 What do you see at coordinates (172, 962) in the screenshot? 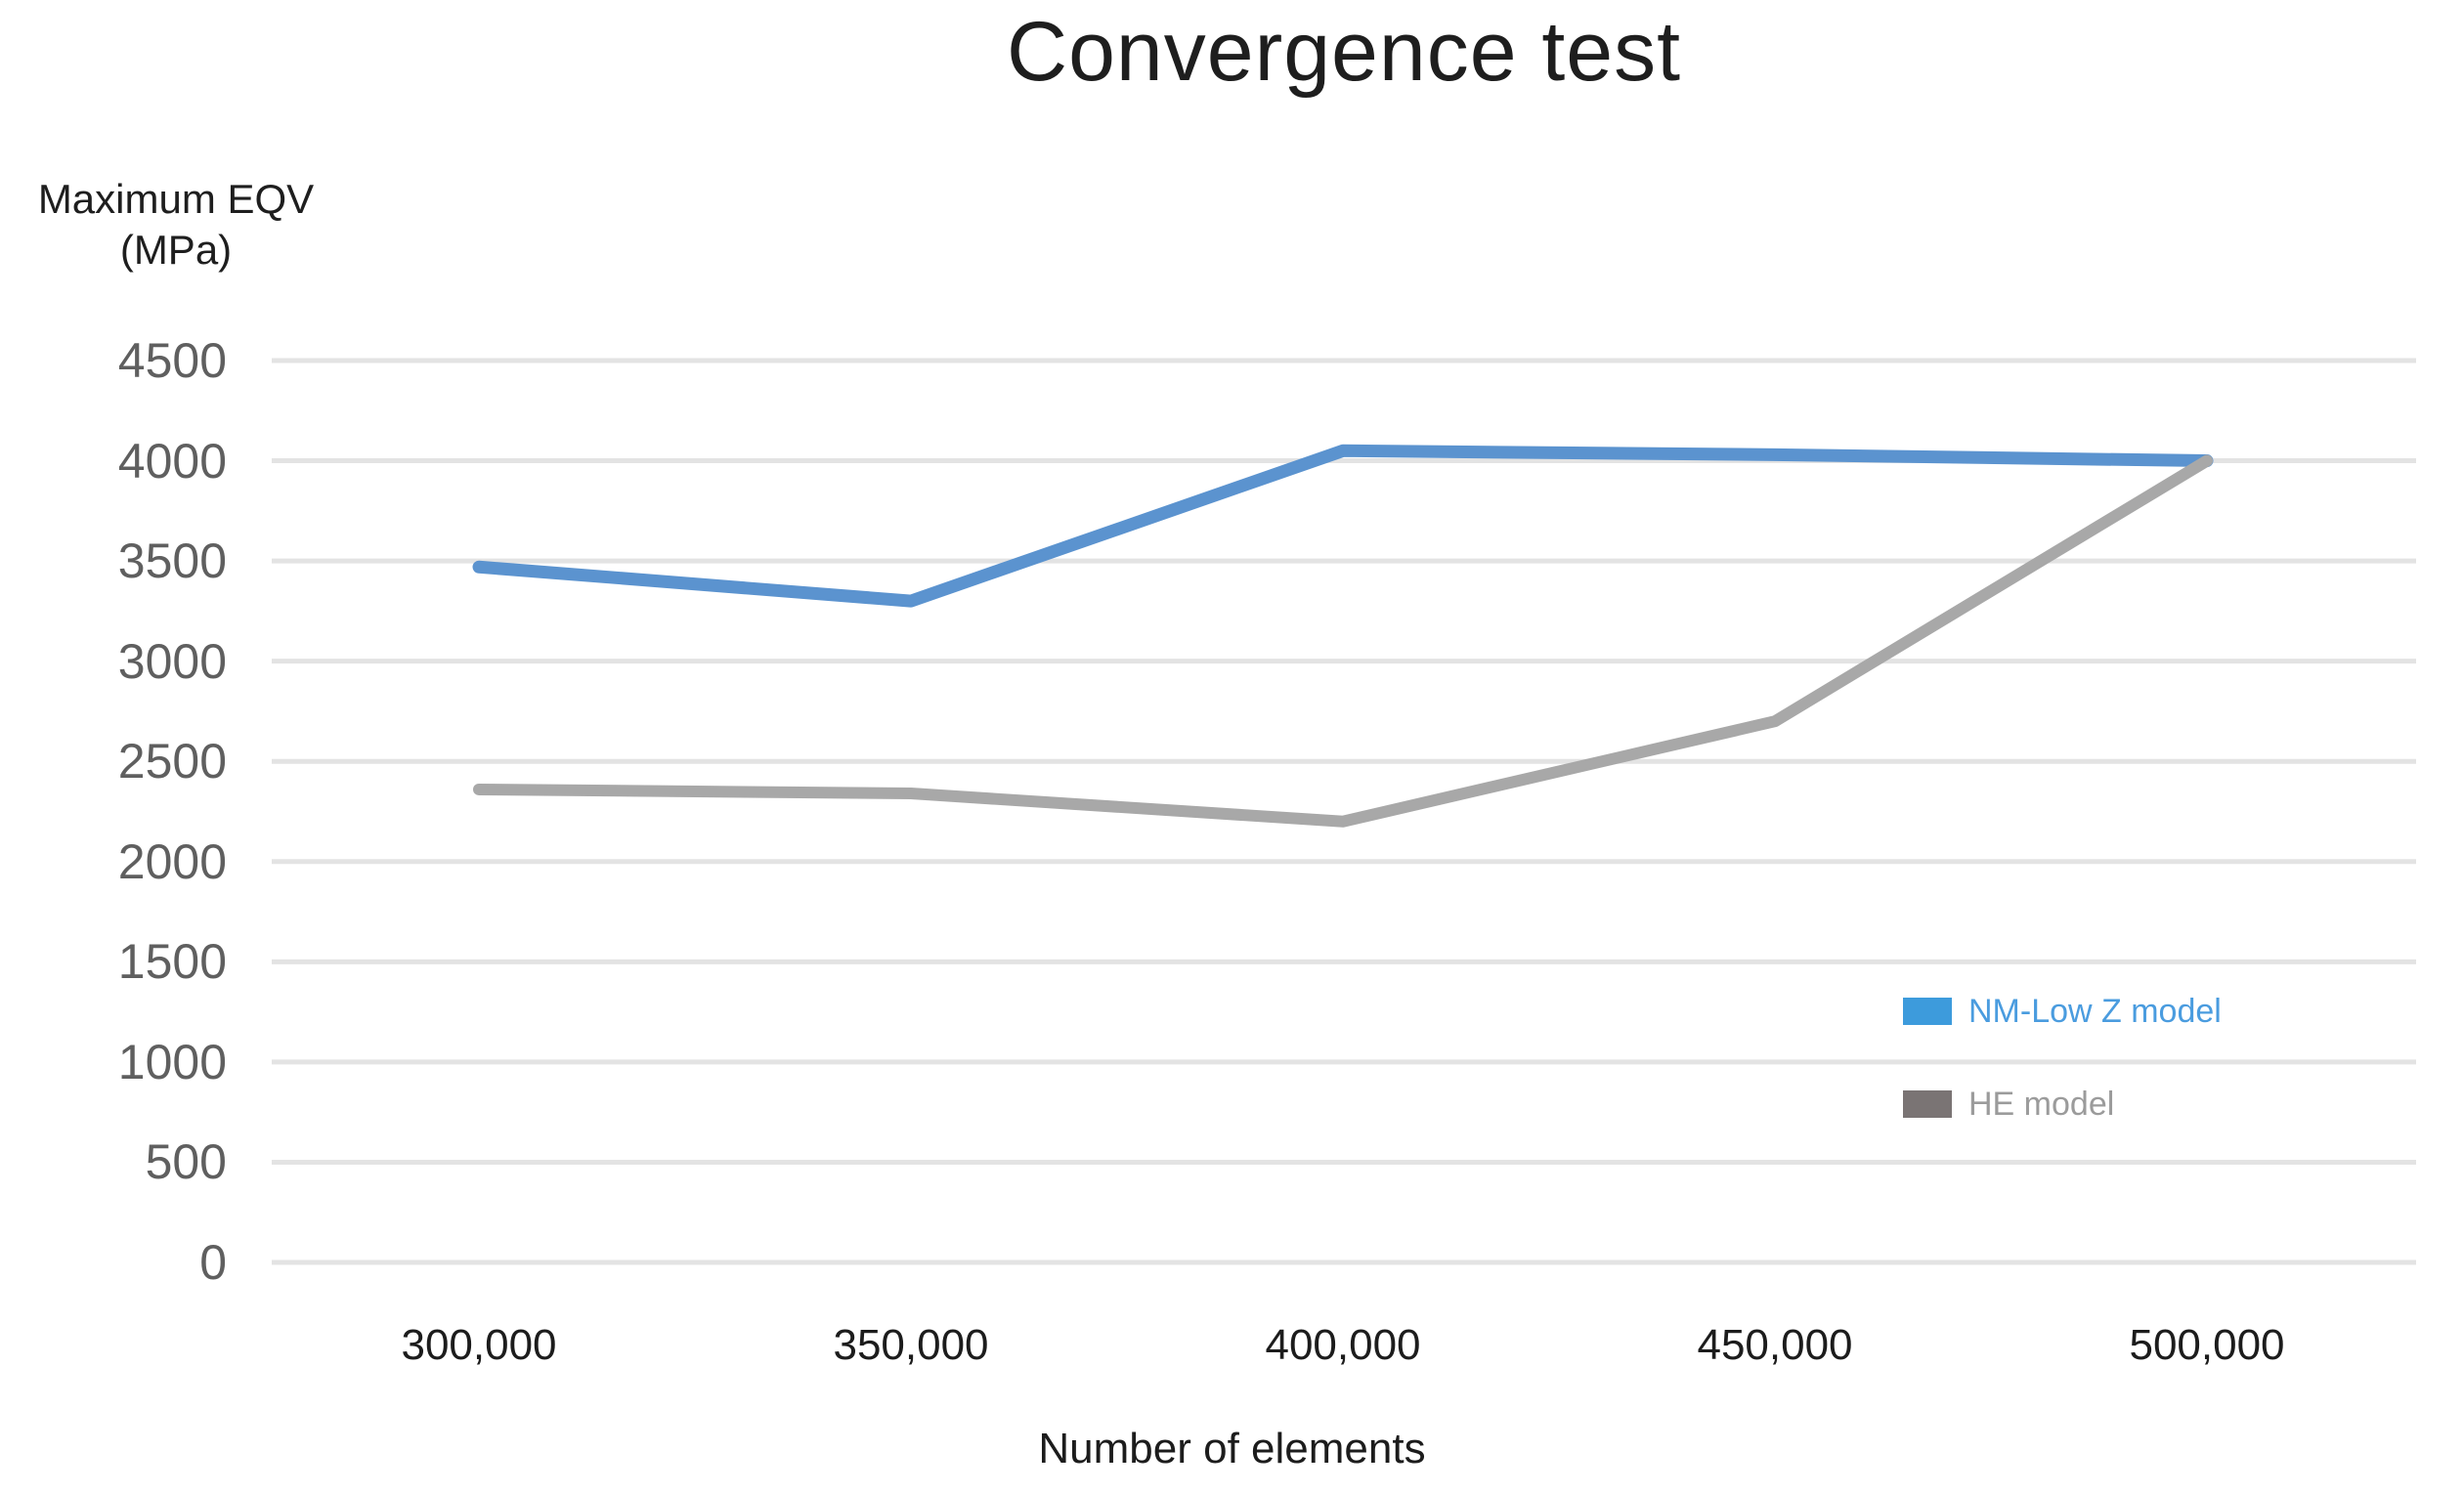
I see `y-tick-label-1500: 1500` at bounding box center [172, 962].